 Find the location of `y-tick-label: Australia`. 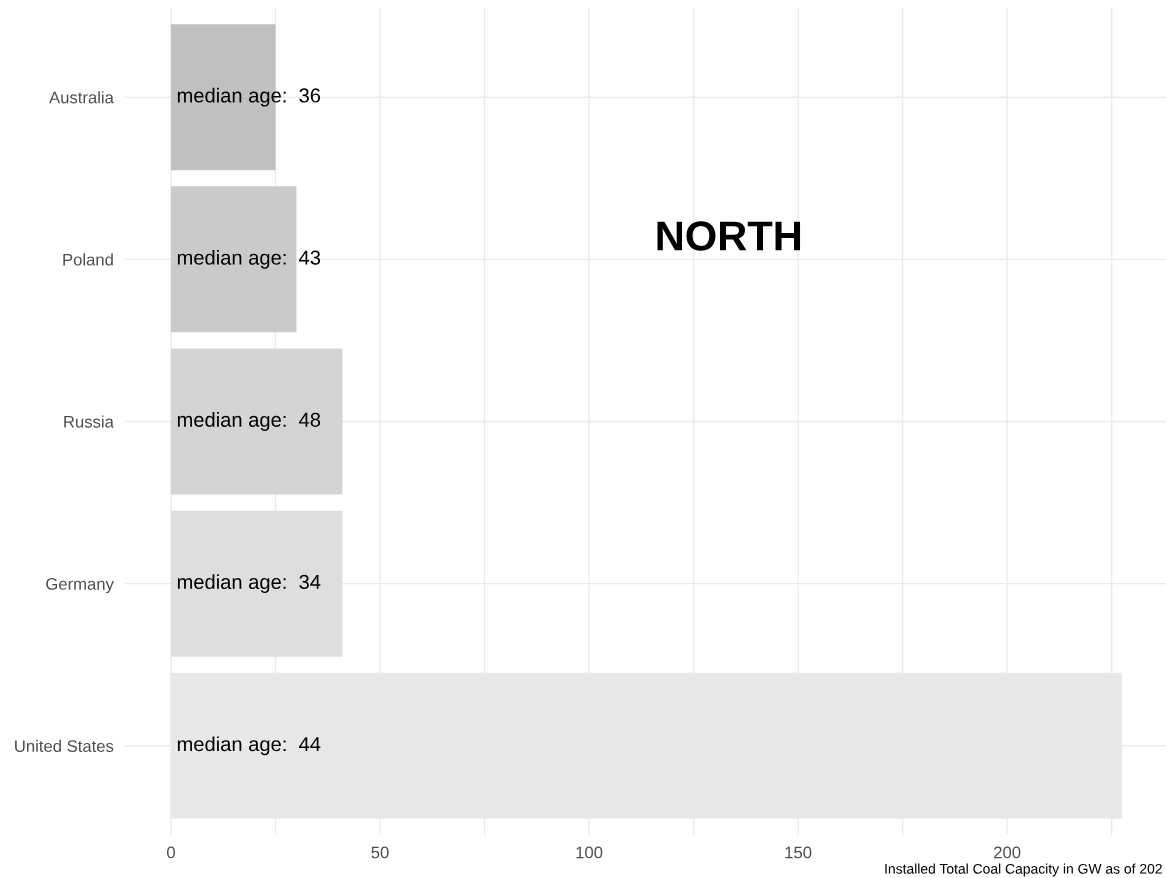

y-tick-label: Australia is located at coordinates (81, 97).